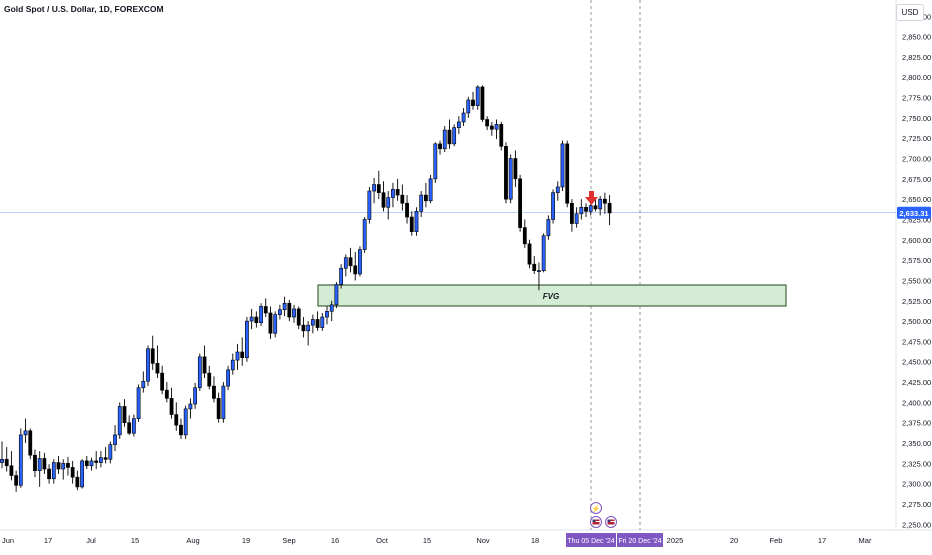 The width and height of the screenshot is (932, 555). What do you see at coordinates (914, 212) in the screenshot?
I see `current-price-badge` at bounding box center [914, 212].